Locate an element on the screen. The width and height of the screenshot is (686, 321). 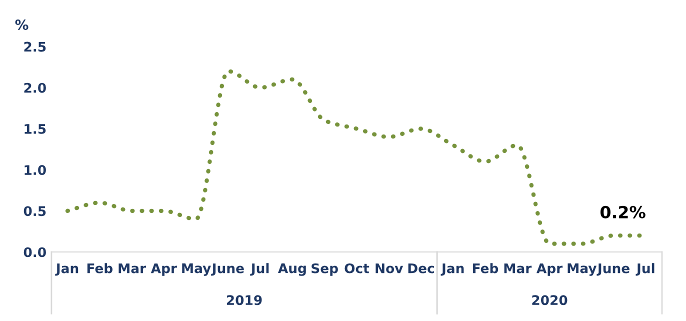
y-tick-label: 0.0 is located at coordinates (35, 252).